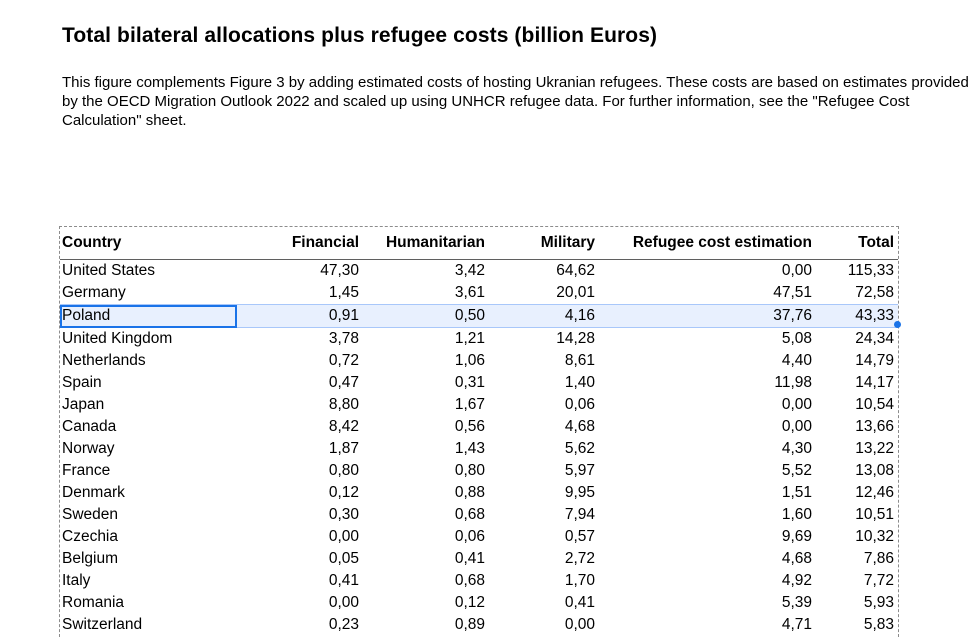  What do you see at coordinates (479, 316) in the screenshot?
I see `table-row: Poland 0,91 0,50 4,16 37,76 43,33` at bounding box center [479, 316].